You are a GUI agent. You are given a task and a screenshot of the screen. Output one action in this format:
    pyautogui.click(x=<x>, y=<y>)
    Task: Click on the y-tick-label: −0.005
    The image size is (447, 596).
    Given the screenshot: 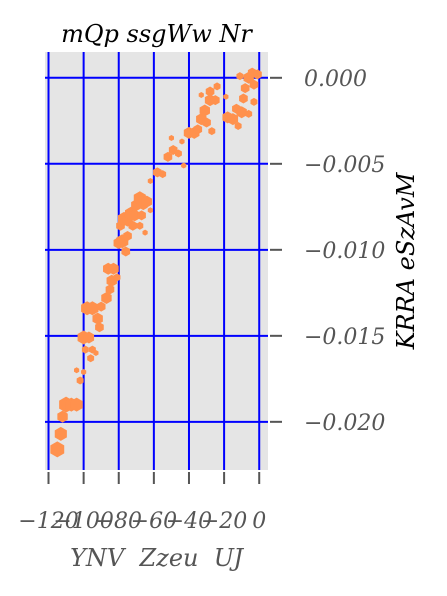 What is the action you would take?
    pyautogui.click(x=344, y=165)
    